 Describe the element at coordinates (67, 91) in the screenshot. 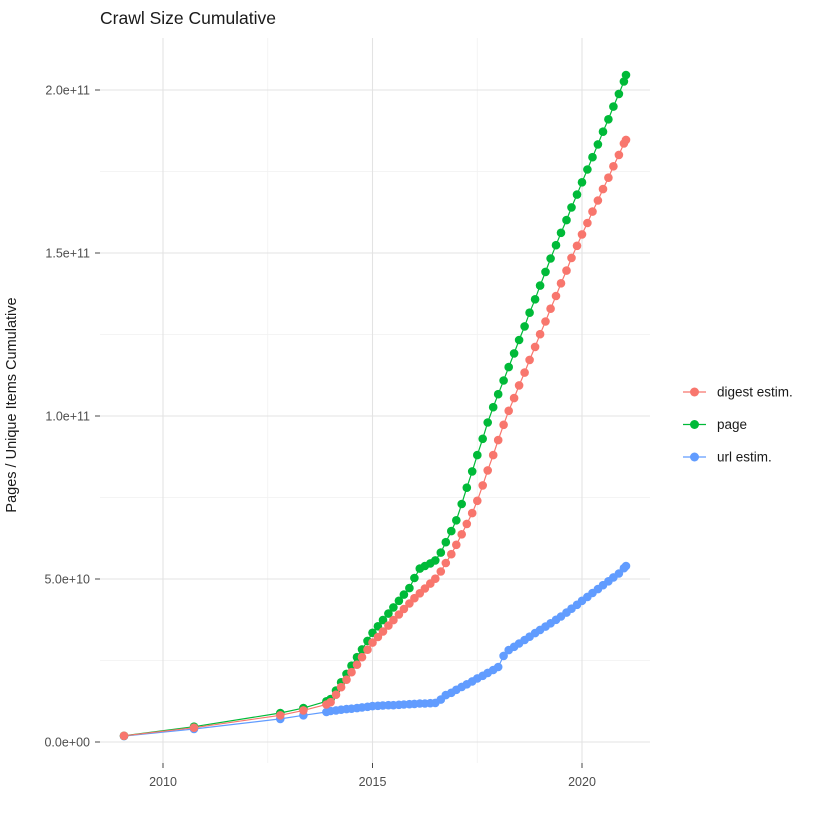

I see `y-axis-tick-label: 2.0e+11` at that location.